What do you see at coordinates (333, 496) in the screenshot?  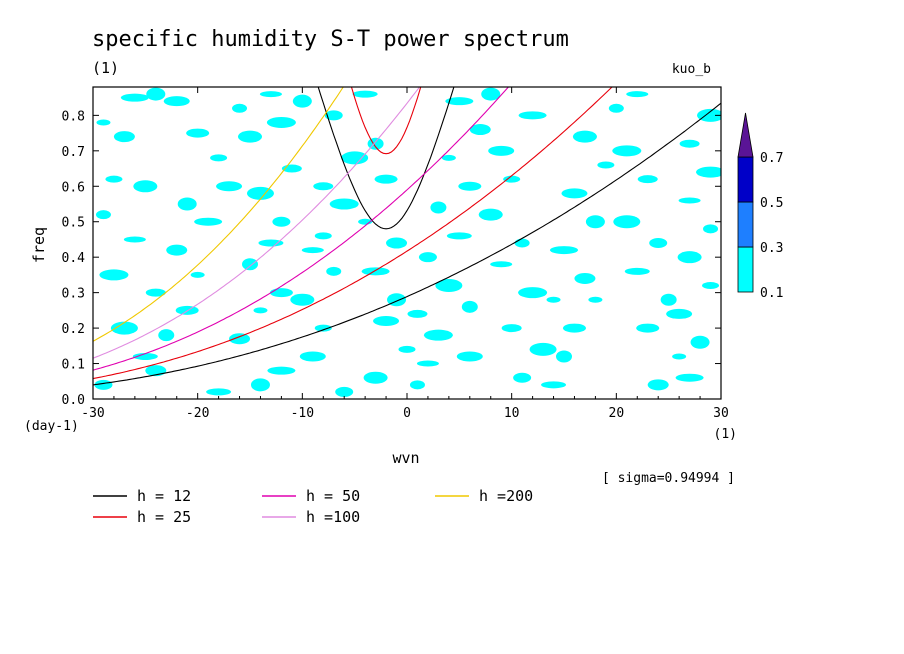 I see `legend-label: h = 50` at bounding box center [333, 496].